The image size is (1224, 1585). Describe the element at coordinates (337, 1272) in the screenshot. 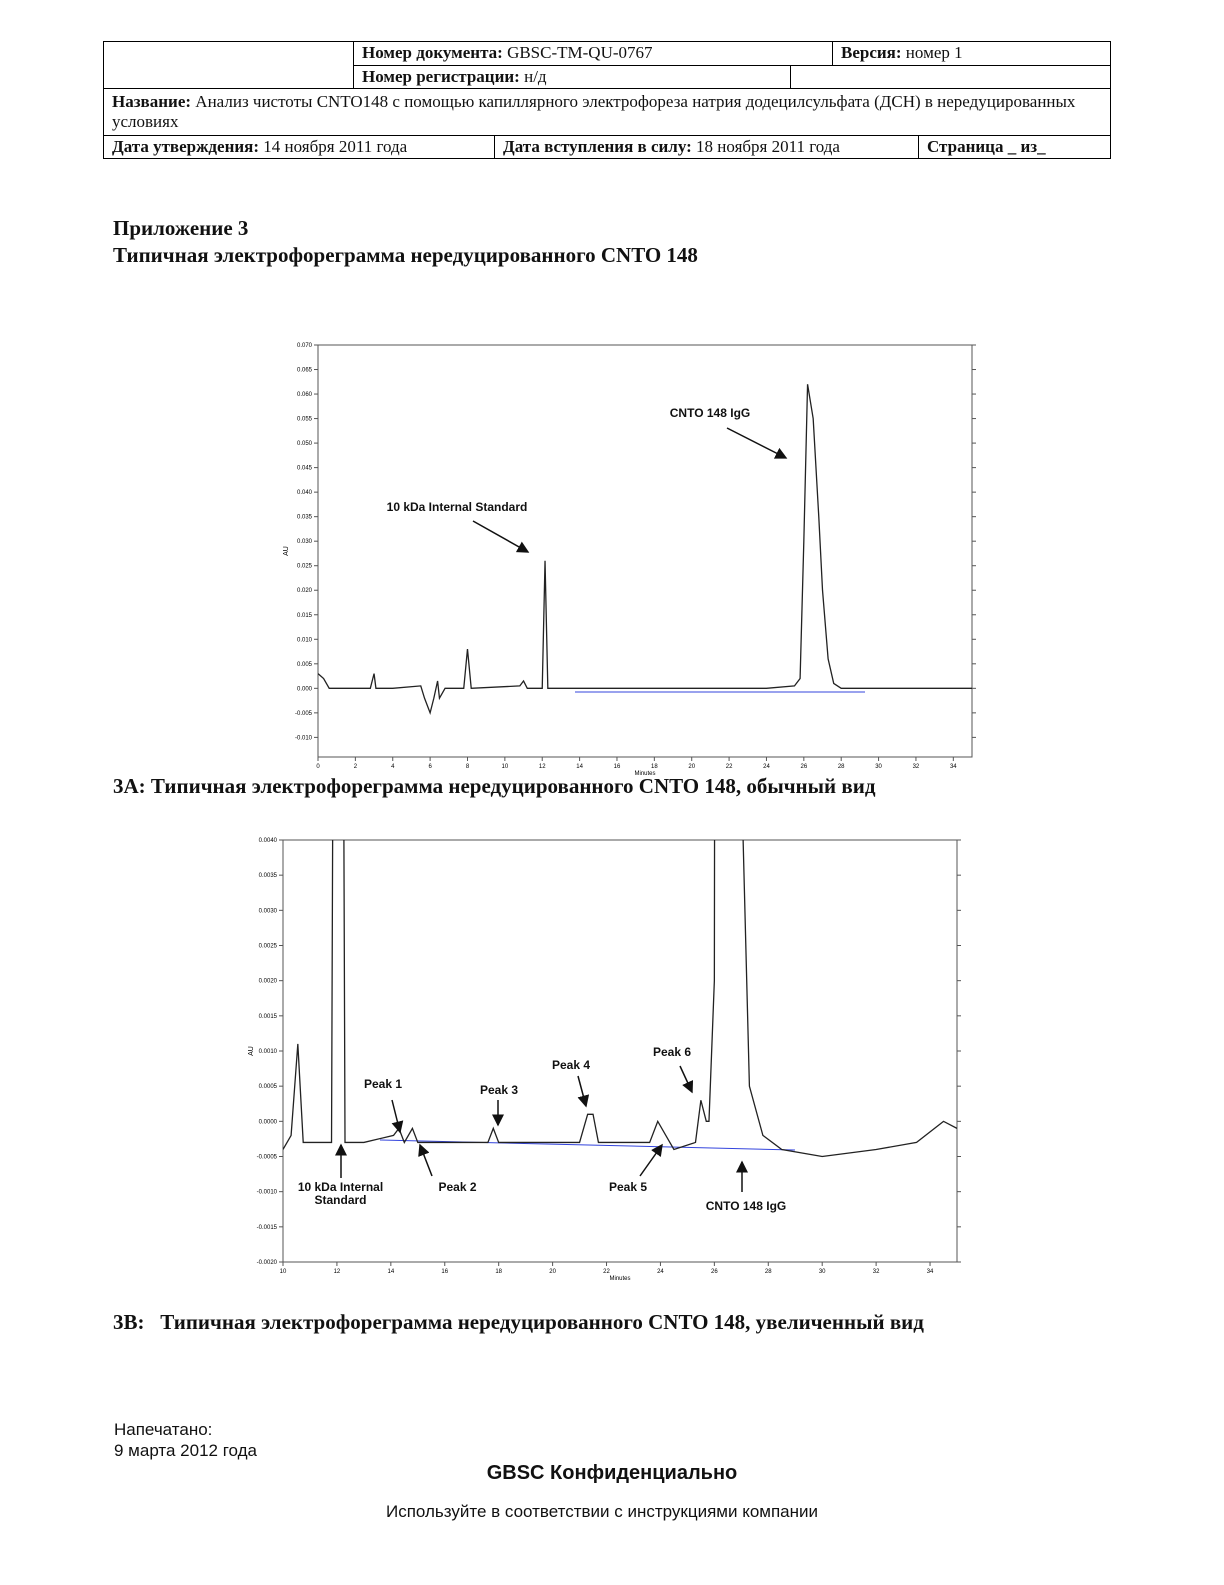

I see `x-tick-label: 12` at that location.